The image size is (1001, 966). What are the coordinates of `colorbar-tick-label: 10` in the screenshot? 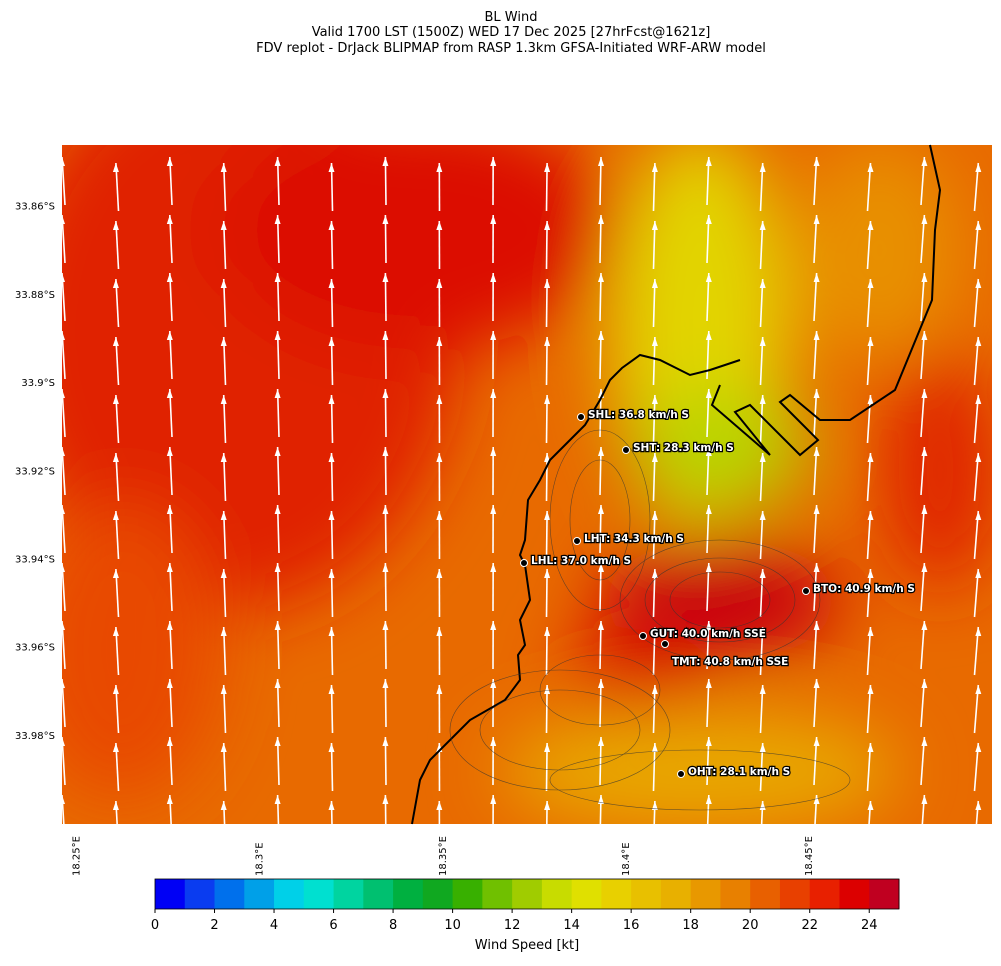 It's located at (452, 925).